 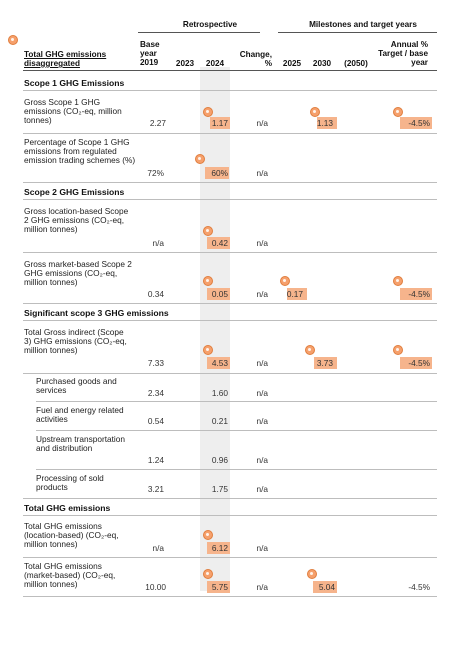 I want to click on cell-2024: 0.05, so click(x=219, y=294).